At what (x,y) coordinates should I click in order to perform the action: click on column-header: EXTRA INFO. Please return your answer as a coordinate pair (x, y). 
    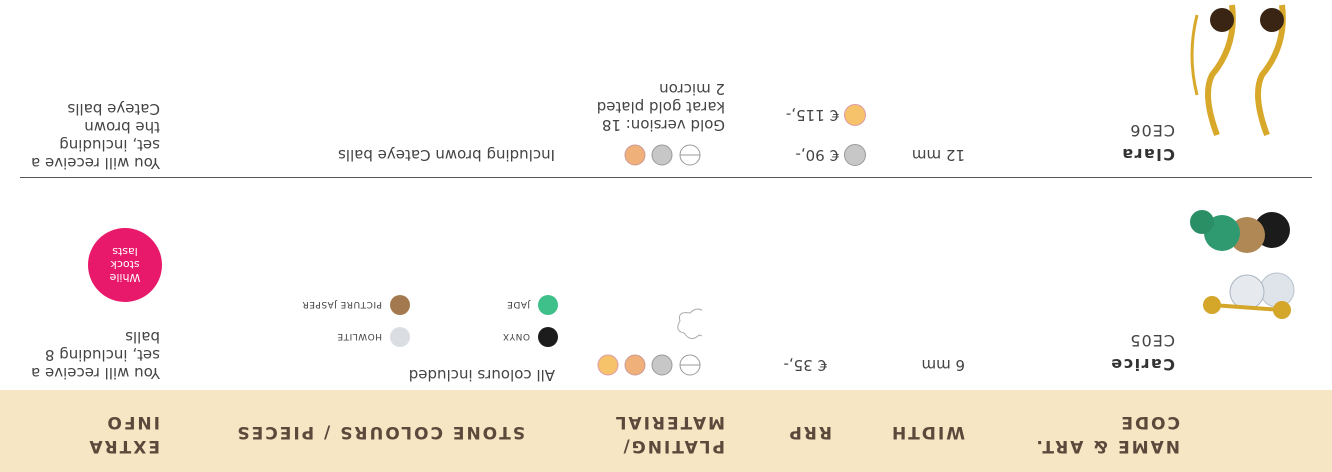
    Looking at the image, I should click on (123, 434).